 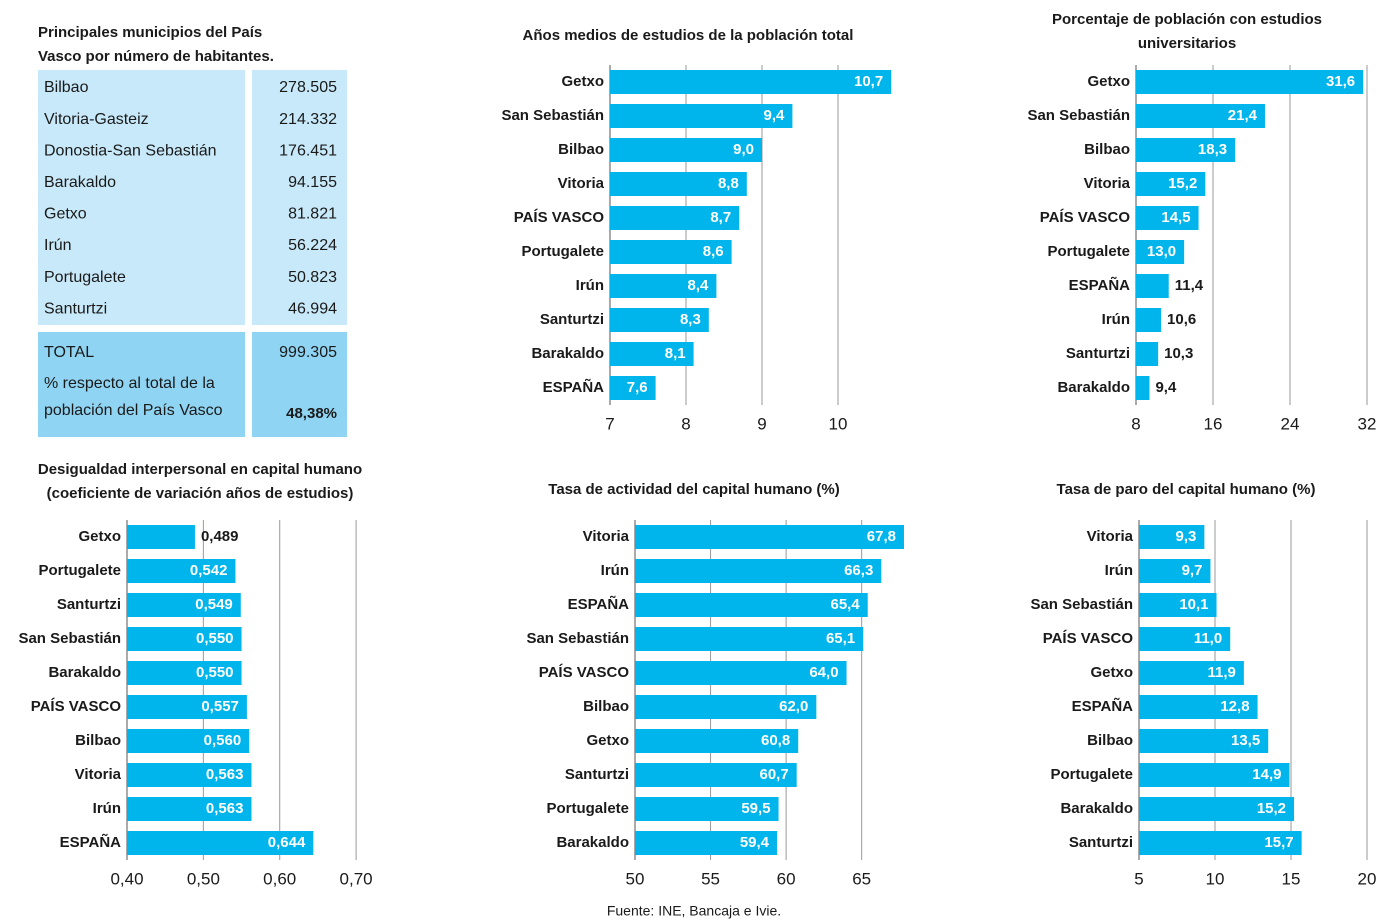 What do you see at coordinates (1135, 423) in the screenshot?
I see `x-tick-label: 8` at bounding box center [1135, 423].